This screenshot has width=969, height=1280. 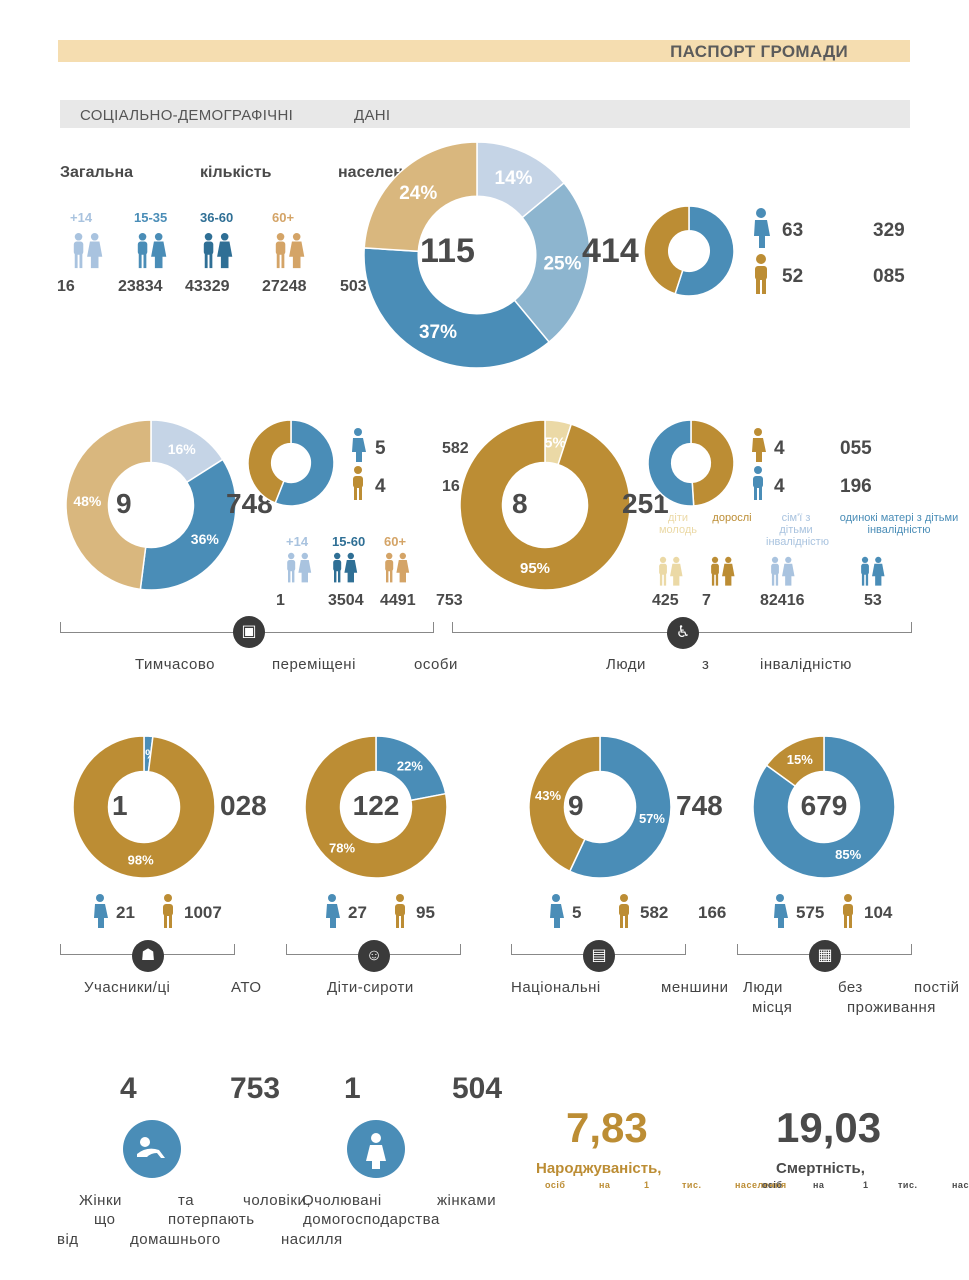 What do you see at coordinates (878, 912) in the screenshot?
I see `homeless-male-value: 104` at bounding box center [878, 912].